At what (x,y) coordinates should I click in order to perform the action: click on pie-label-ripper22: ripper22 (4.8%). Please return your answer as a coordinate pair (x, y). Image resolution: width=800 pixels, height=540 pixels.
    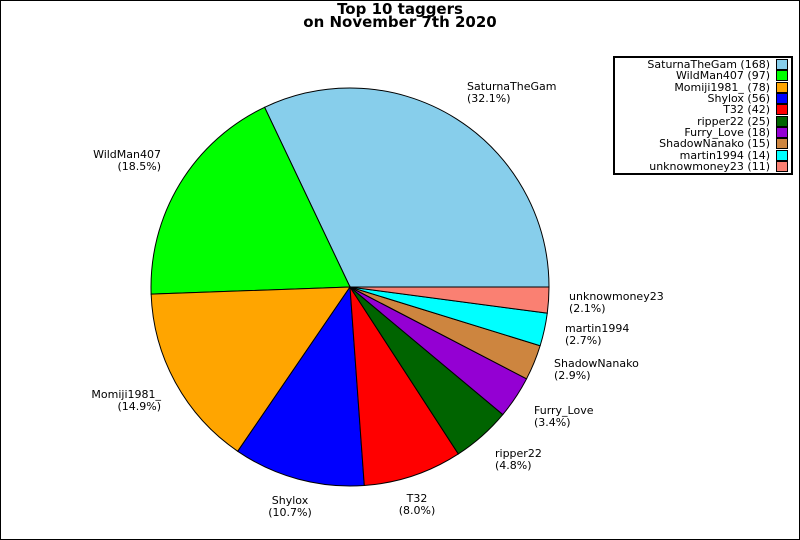
    Looking at the image, I should click on (518, 459).